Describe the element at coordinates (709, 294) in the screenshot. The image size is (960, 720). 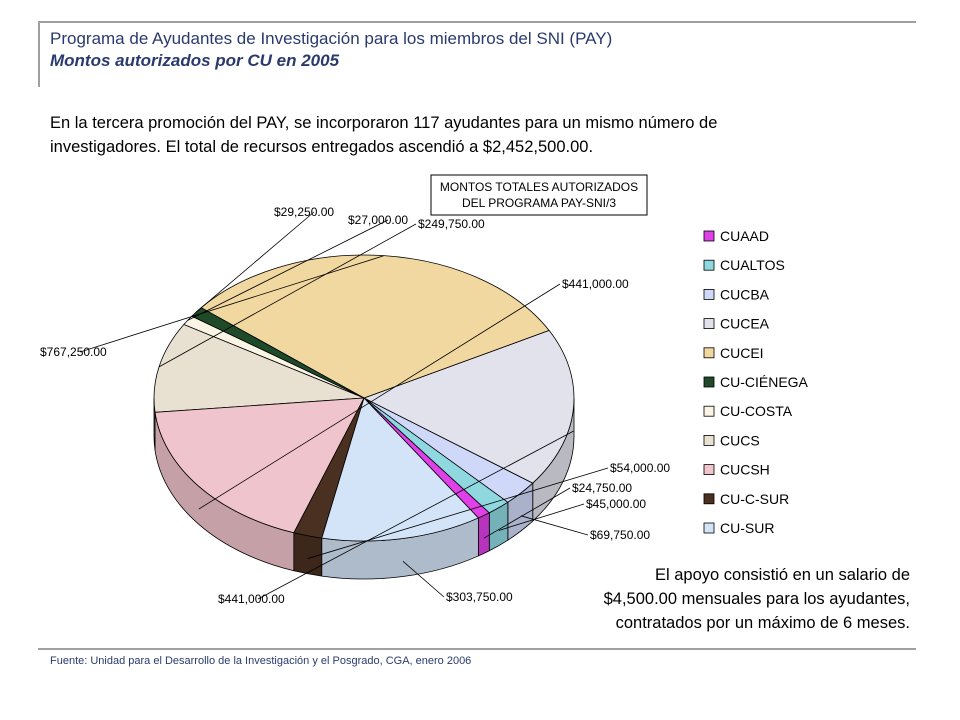
I see `legend-swatch-cucba` at that location.